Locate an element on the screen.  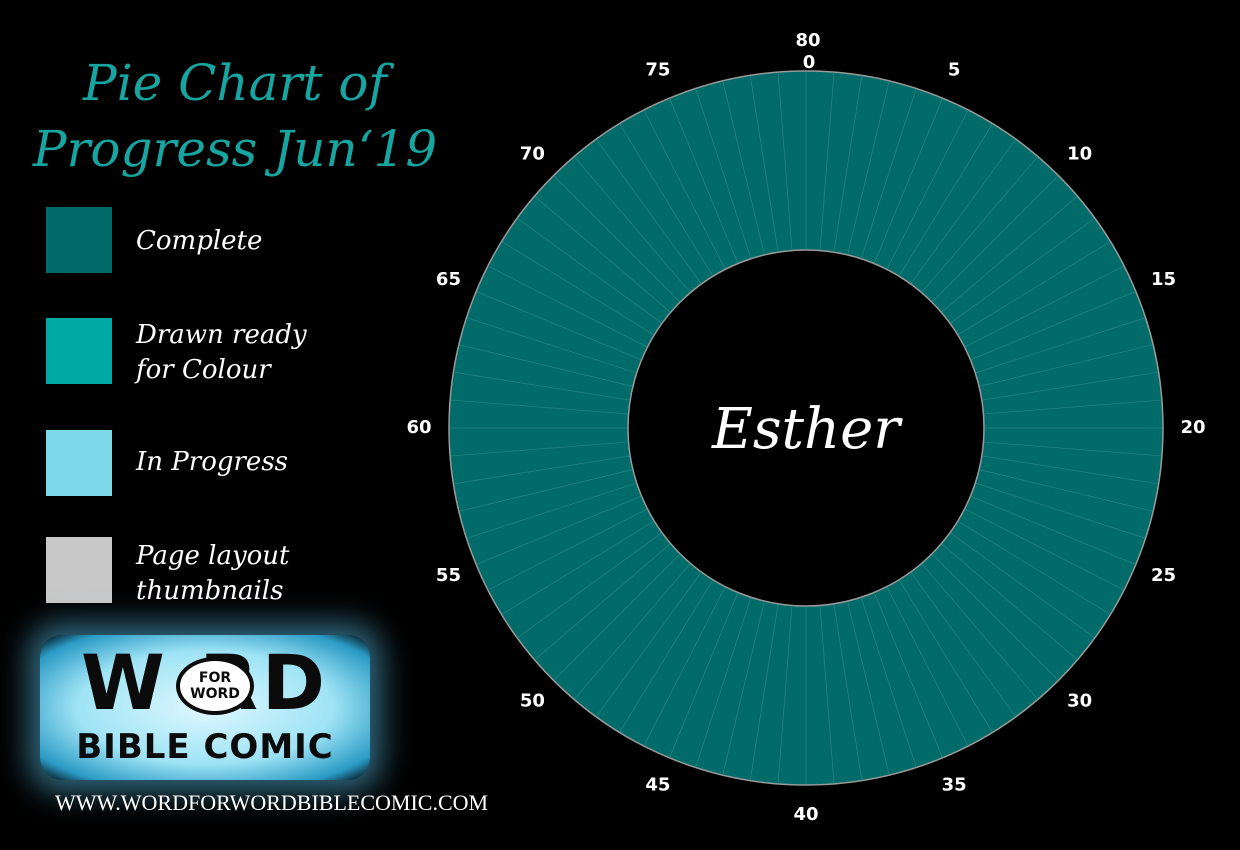
tick-label-0: 0 is located at coordinates (809, 62).